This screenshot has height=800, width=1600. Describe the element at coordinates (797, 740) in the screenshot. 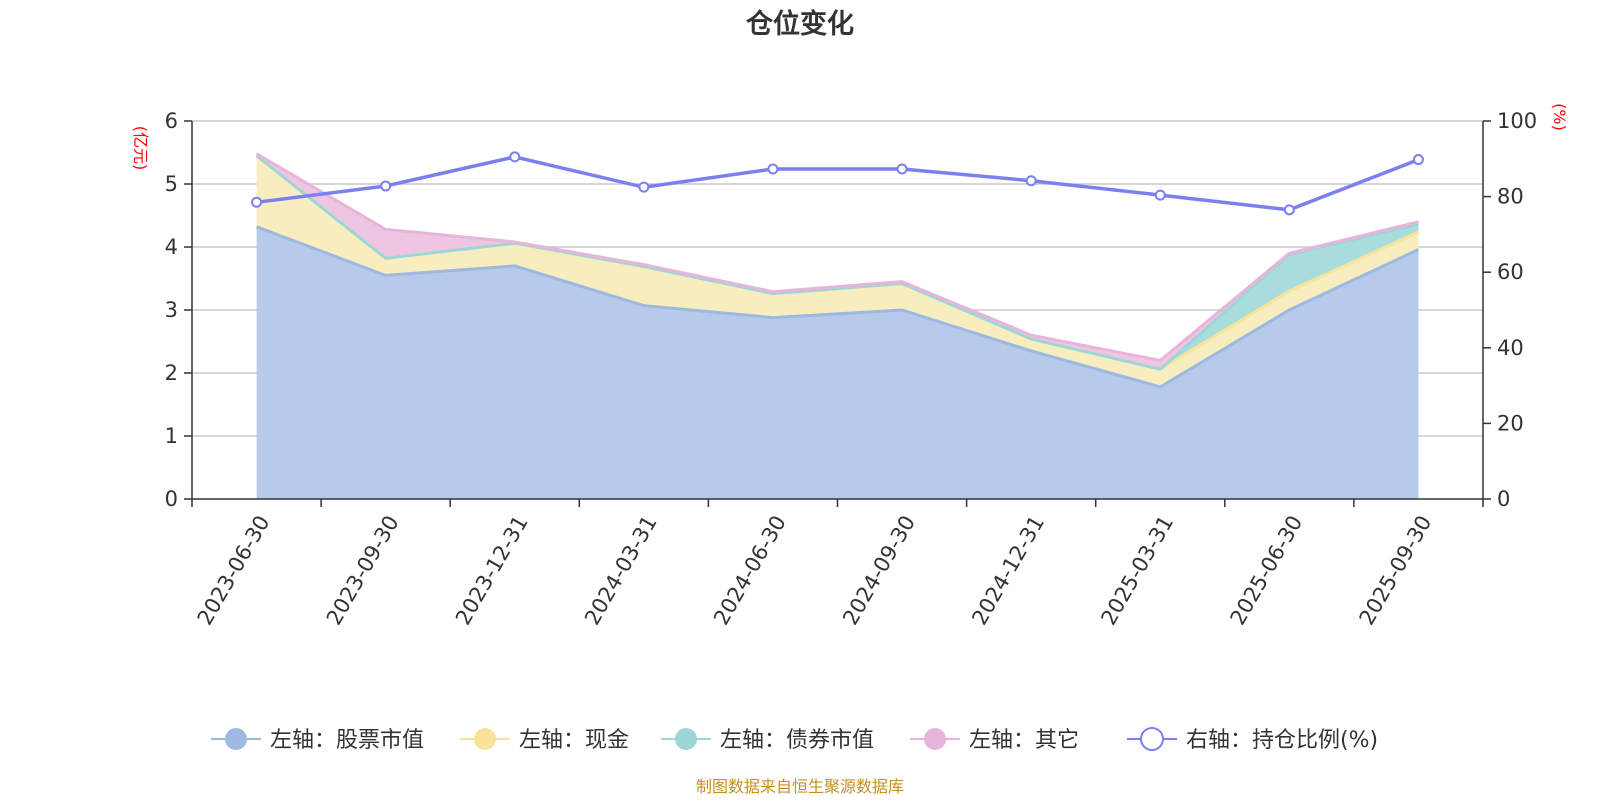

I see `legend-label: 左轴：债券市值` at that location.